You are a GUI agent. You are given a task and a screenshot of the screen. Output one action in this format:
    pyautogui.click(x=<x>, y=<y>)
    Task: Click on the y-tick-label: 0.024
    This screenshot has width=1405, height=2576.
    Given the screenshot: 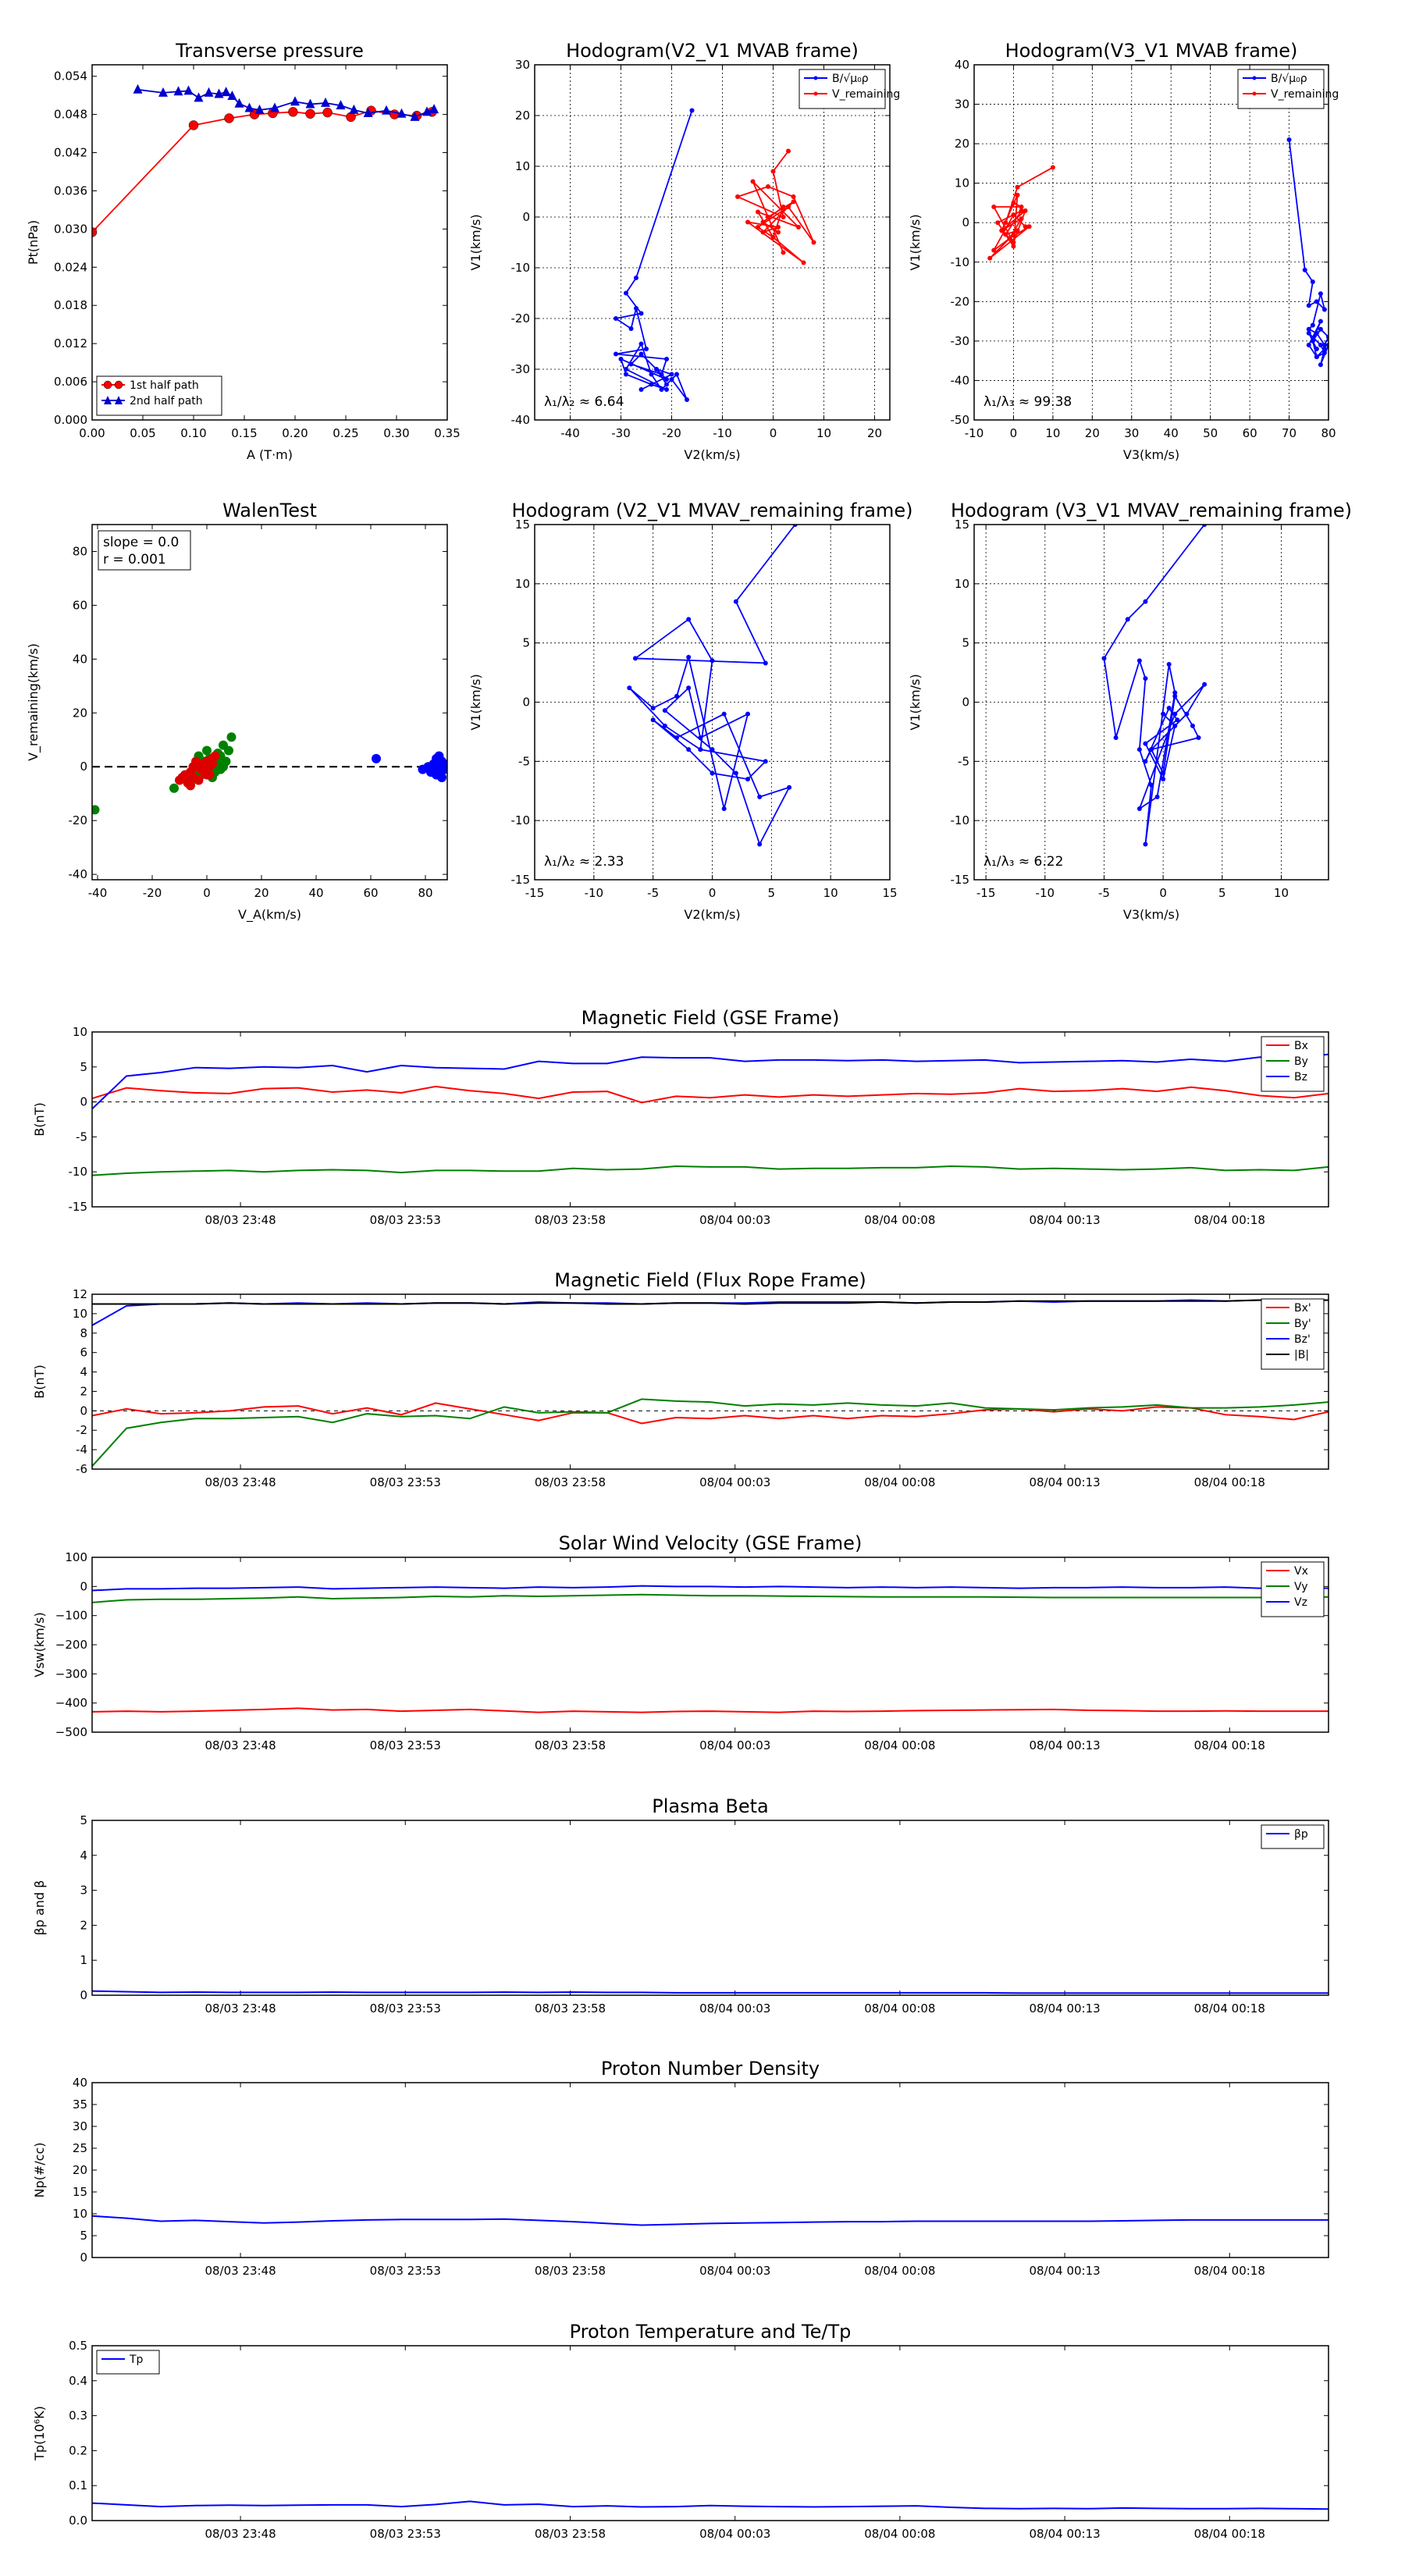 What is the action you would take?
    pyautogui.click(x=71, y=267)
    